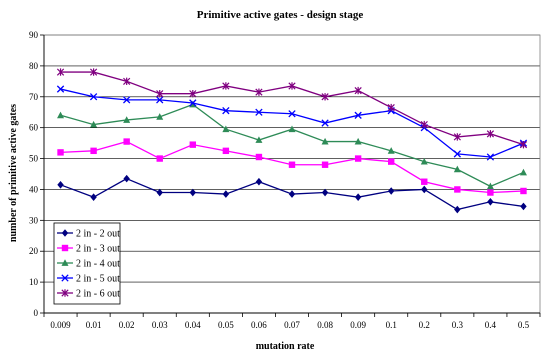 This screenshot has width=542, height=355. I want to click on x-tick-label: 0.2, so click(424, 325).